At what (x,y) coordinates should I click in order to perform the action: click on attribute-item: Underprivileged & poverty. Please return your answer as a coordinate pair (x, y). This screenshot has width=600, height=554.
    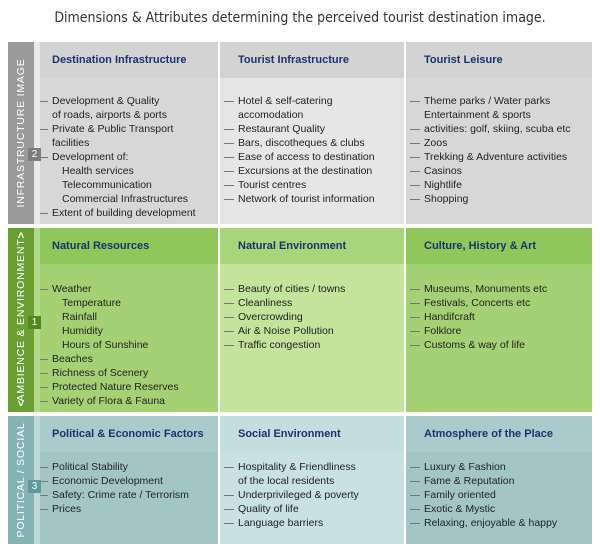
    Looking at the image, I should click on (312, 495).